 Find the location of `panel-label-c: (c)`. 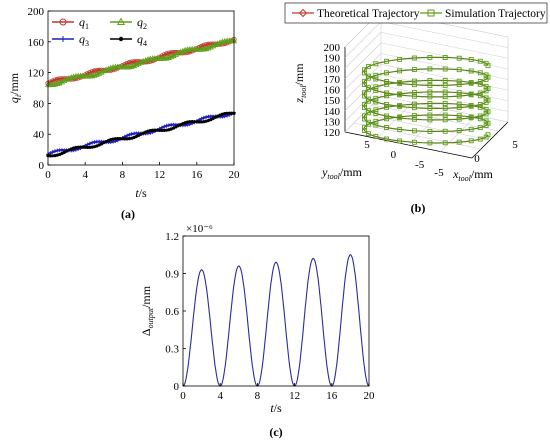

panel-label-c: (c) is located at coordinates (275, 432).